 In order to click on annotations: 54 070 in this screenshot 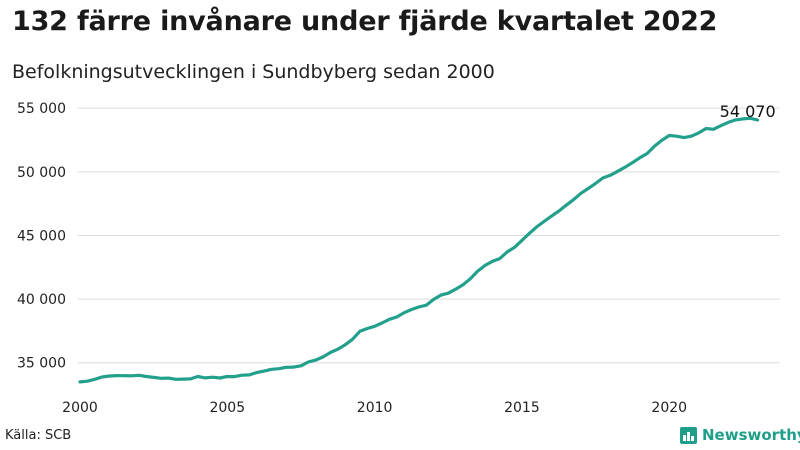, I will do `click(748, 111)`.